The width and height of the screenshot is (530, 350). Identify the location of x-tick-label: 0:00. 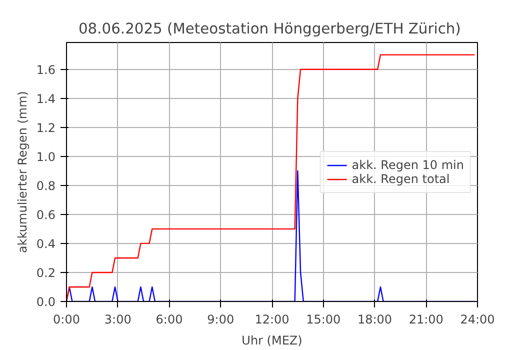
(66, 319).